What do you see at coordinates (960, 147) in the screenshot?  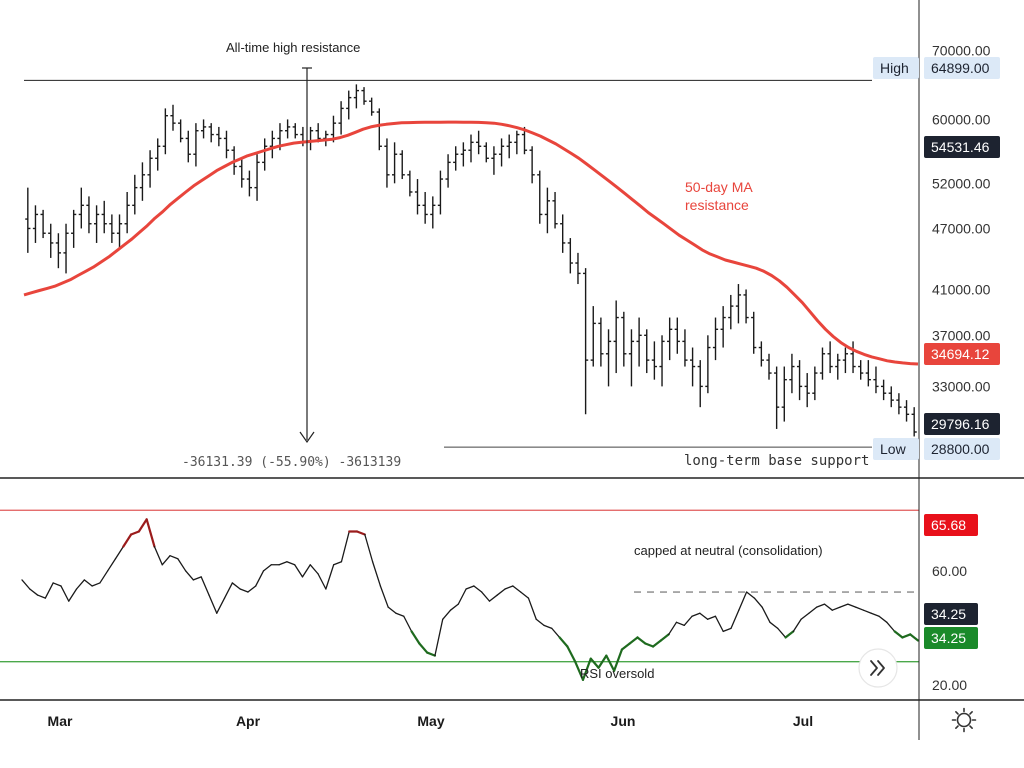 I see `price-tag-value: 54531.46` at bounding box center [960, 147].